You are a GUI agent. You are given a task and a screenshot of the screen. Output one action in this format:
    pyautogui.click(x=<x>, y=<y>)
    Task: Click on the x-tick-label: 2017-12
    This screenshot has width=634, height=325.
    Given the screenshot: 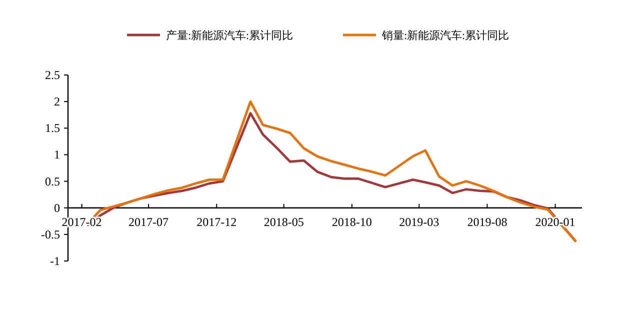 What is the action you would take?
    pyautogui.click(x=216, y=221)
    